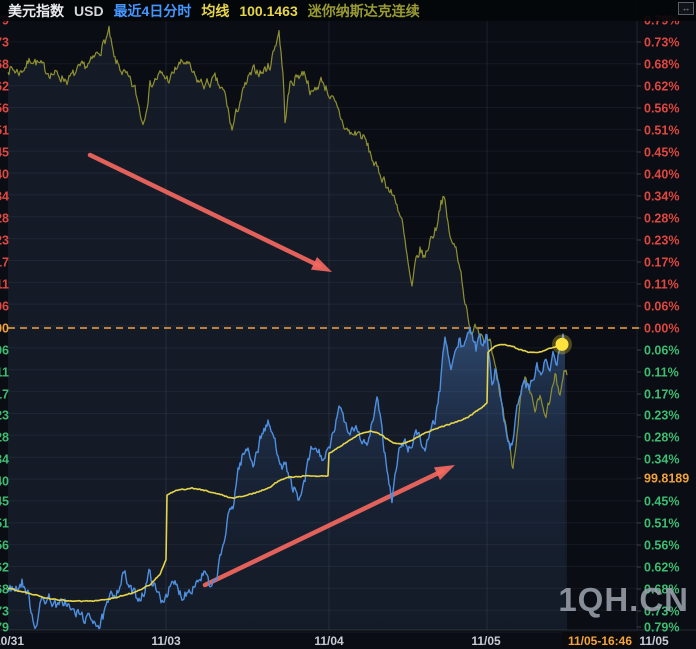 This screenshot has height=649, width=696. Describe the element at coordinates (215, 10) in the screenshot. I see `ma-label: 均线` at that location.